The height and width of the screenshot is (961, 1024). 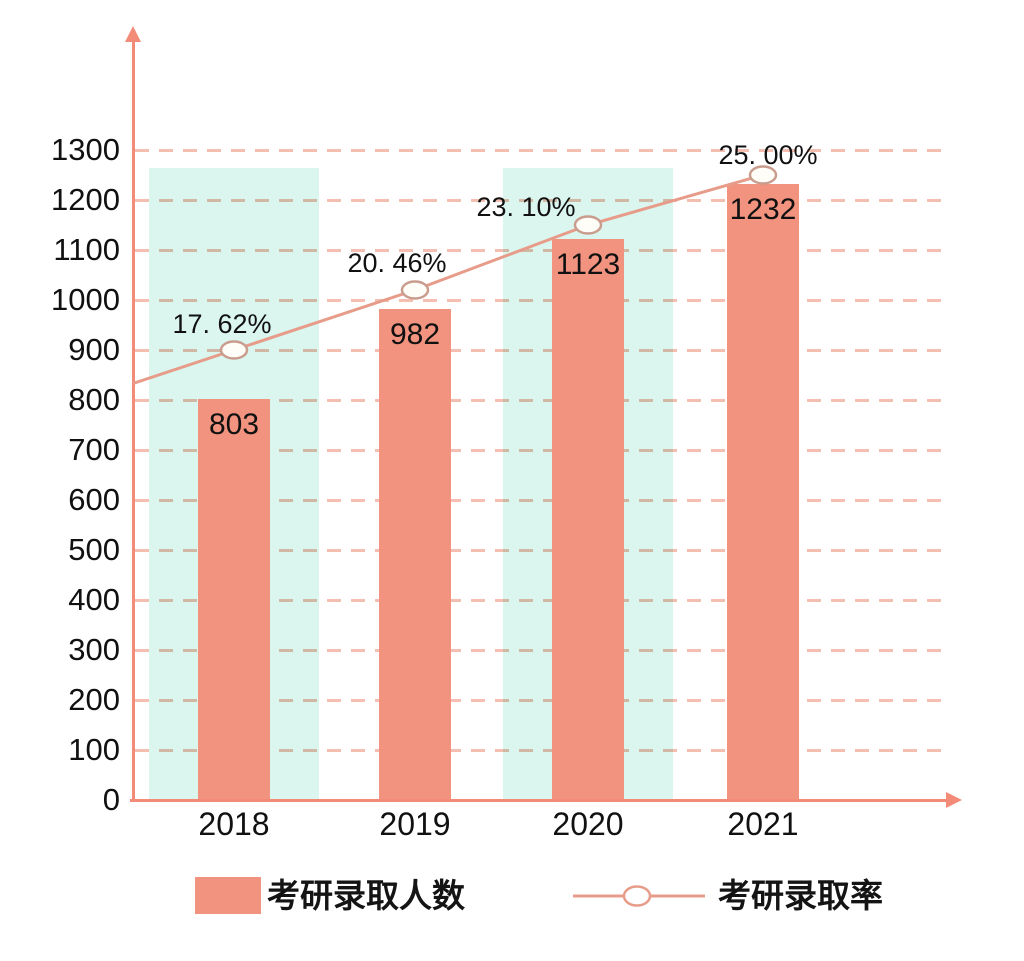 What do you see at coordinates (94, 349) in the screenshot?
I see `y-axis-tick-label: 900` at bounding box center [94, 349].